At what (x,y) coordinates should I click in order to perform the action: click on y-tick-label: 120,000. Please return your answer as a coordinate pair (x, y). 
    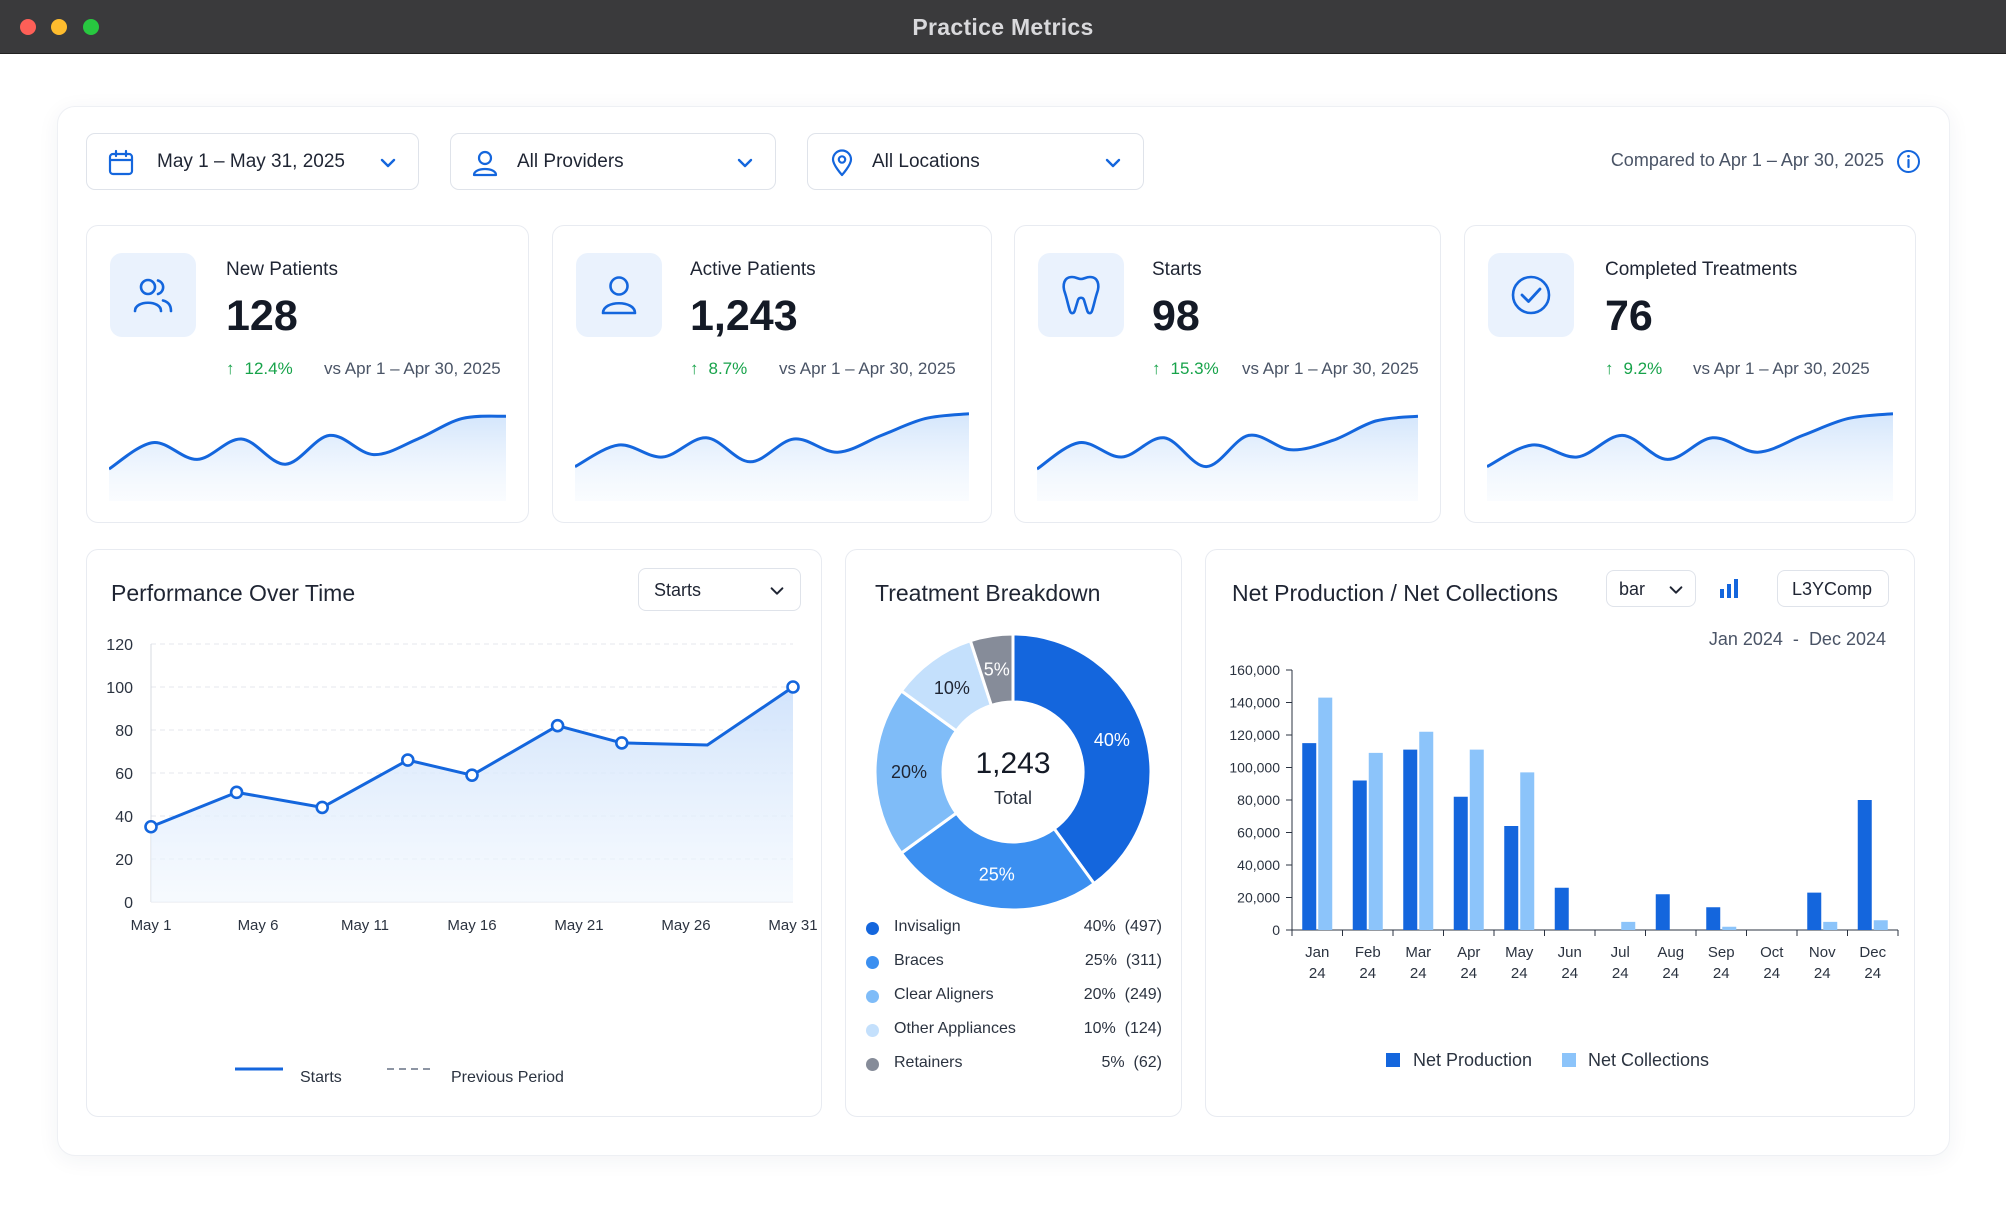
    Looking at the image, I should click on (1254, 735).